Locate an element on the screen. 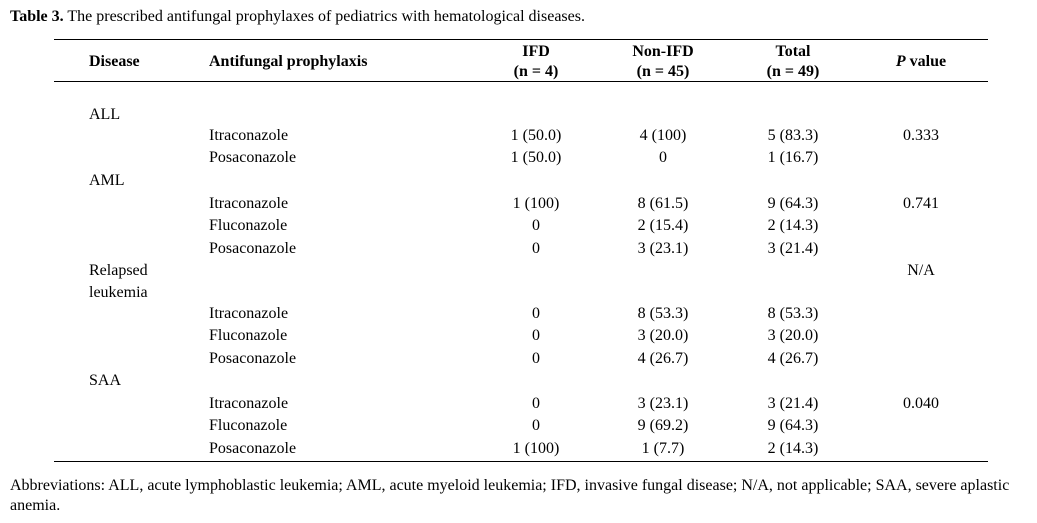 The image size is (1037, 523). total-cell: 8 (53.3) is located at coordinates (793, 313).